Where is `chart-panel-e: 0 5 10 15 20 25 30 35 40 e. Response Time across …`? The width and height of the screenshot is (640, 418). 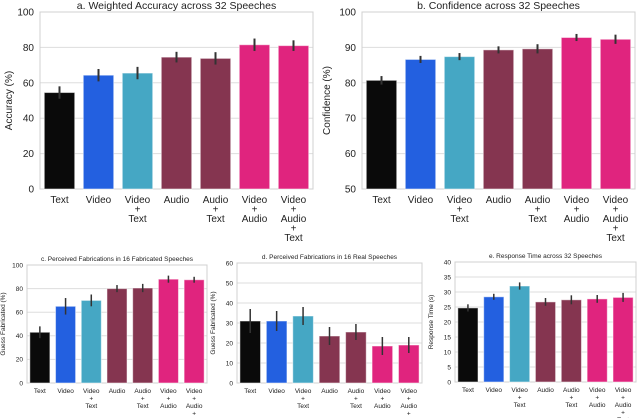
chart-panel-e: 0 5 10 15 20 25 30 35 40 e. Response Time across … is located at coordinates (532, 335).